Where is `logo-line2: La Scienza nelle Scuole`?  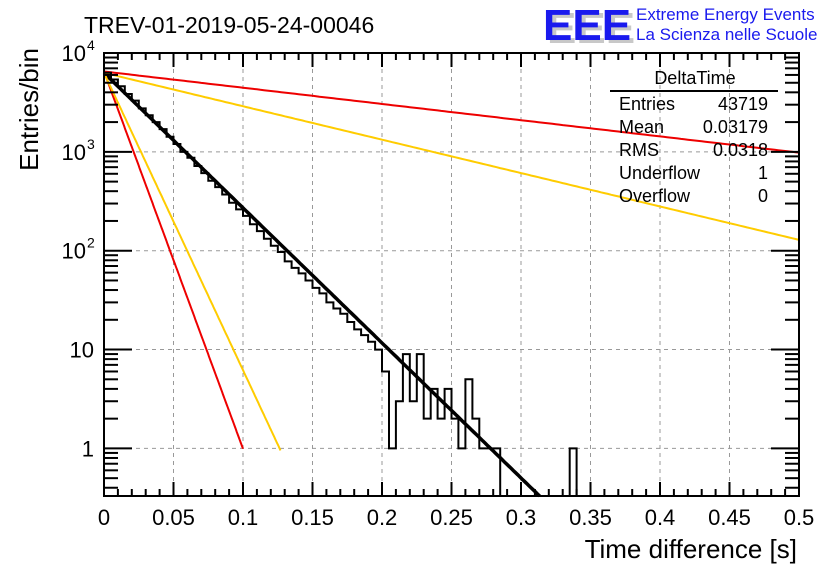
logo-line2: La Scienza nelle Scuole is located at coordinates (726, 34).